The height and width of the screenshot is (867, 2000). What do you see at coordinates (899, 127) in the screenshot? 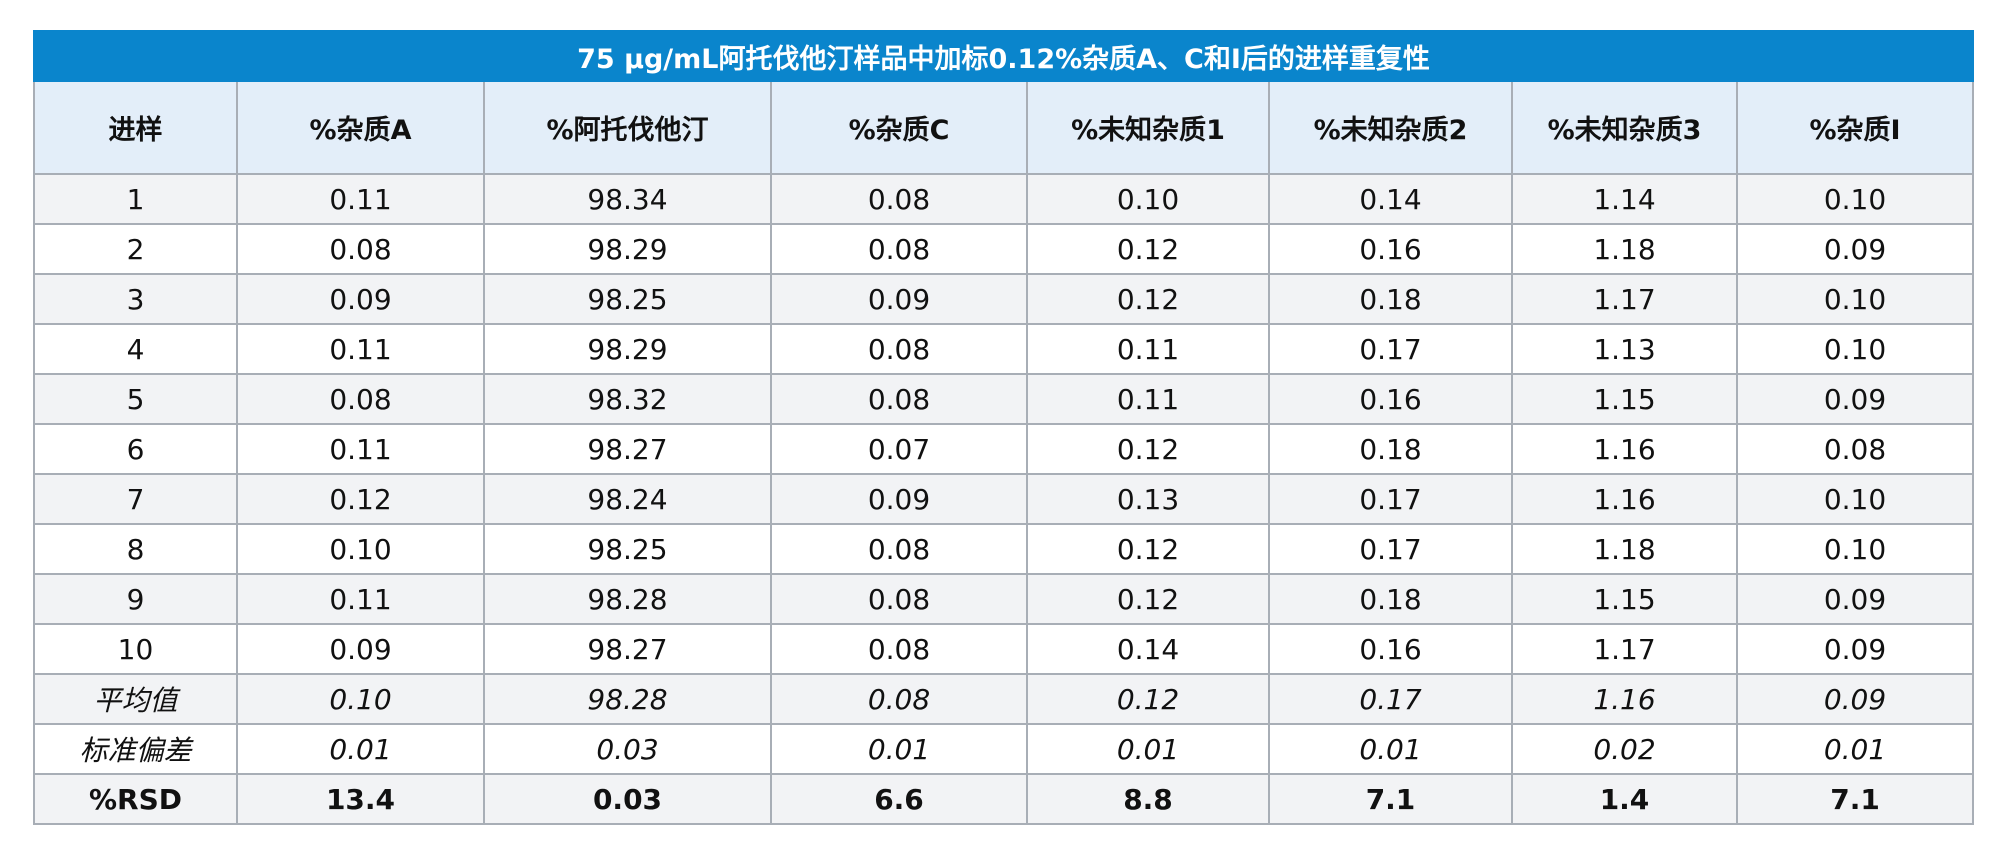
I see `column-header: %杂质C` at bounding box center [899, 127].